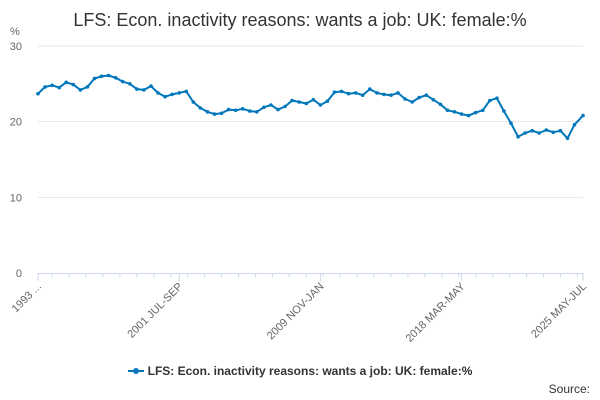 The width and height of the screenshot is (600, 400). Describe the element at coordinates (15, 32) in the screenshot. I see `y-axis-unit-label: %` at that location.